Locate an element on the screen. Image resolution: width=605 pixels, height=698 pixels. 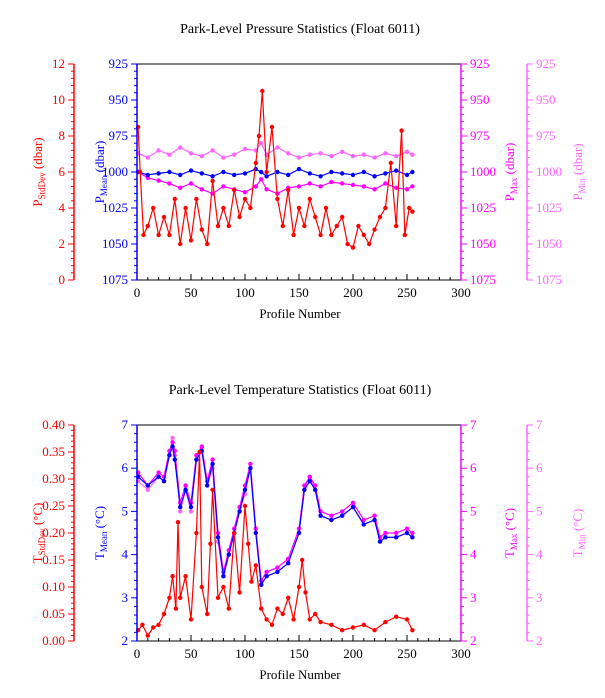
pressure-min-series-line is located at coordinates (275, 150).